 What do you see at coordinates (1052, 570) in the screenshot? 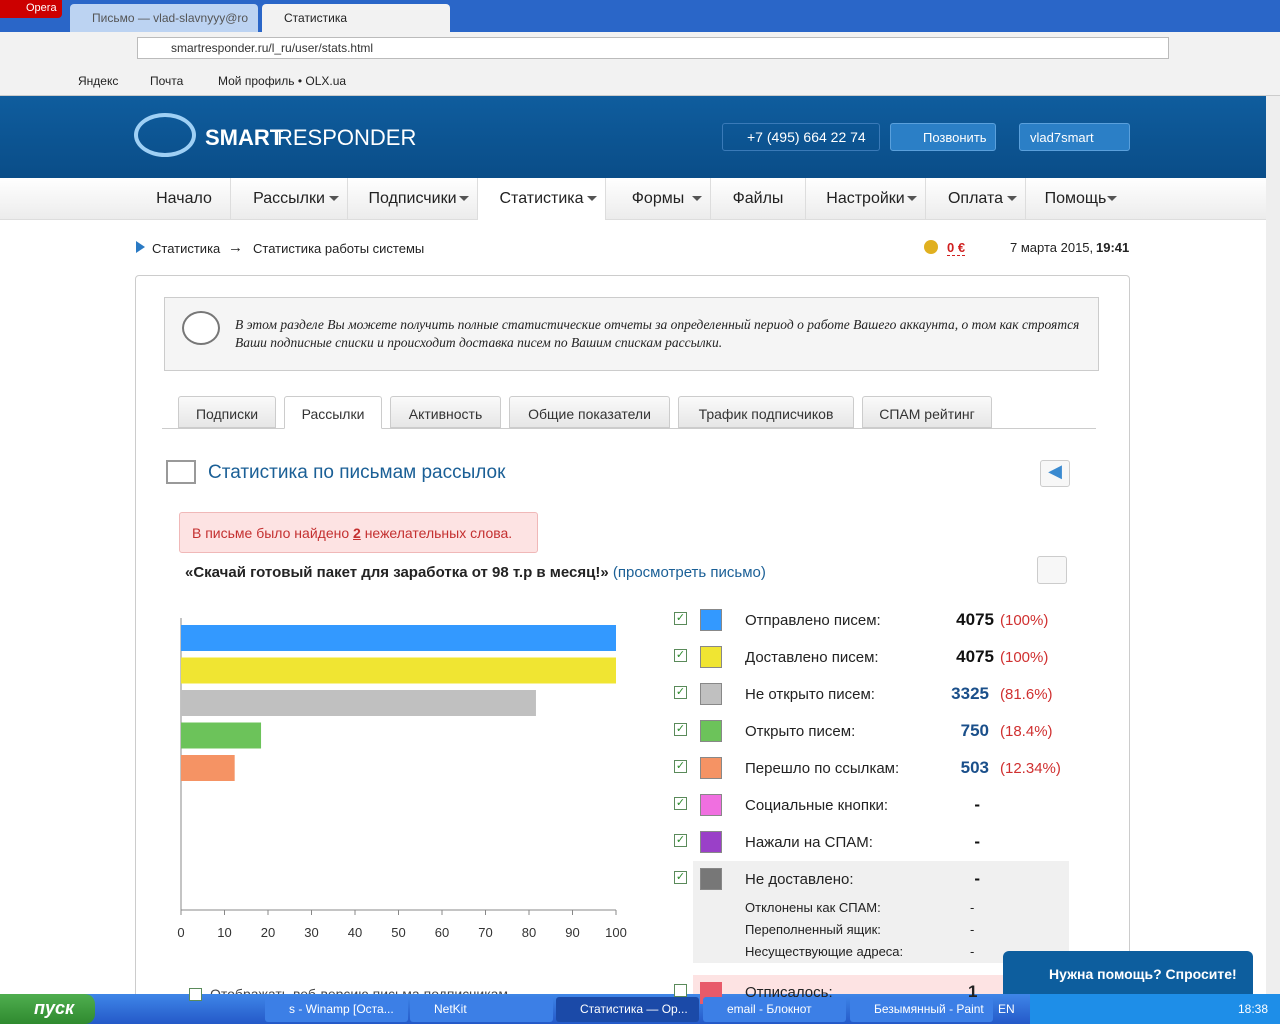
I see `share-button` at bounding box center [1052, 570].